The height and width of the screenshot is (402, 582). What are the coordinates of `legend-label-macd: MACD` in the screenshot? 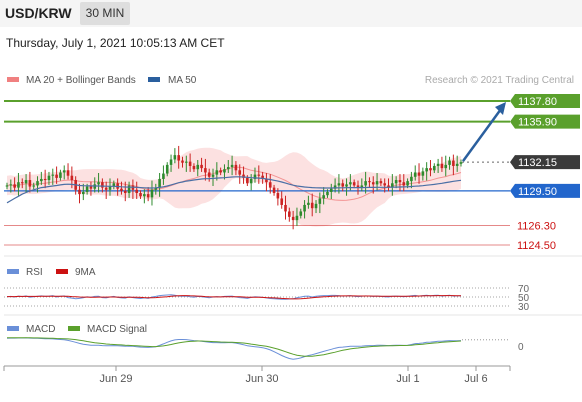 It's located at (40, 329).